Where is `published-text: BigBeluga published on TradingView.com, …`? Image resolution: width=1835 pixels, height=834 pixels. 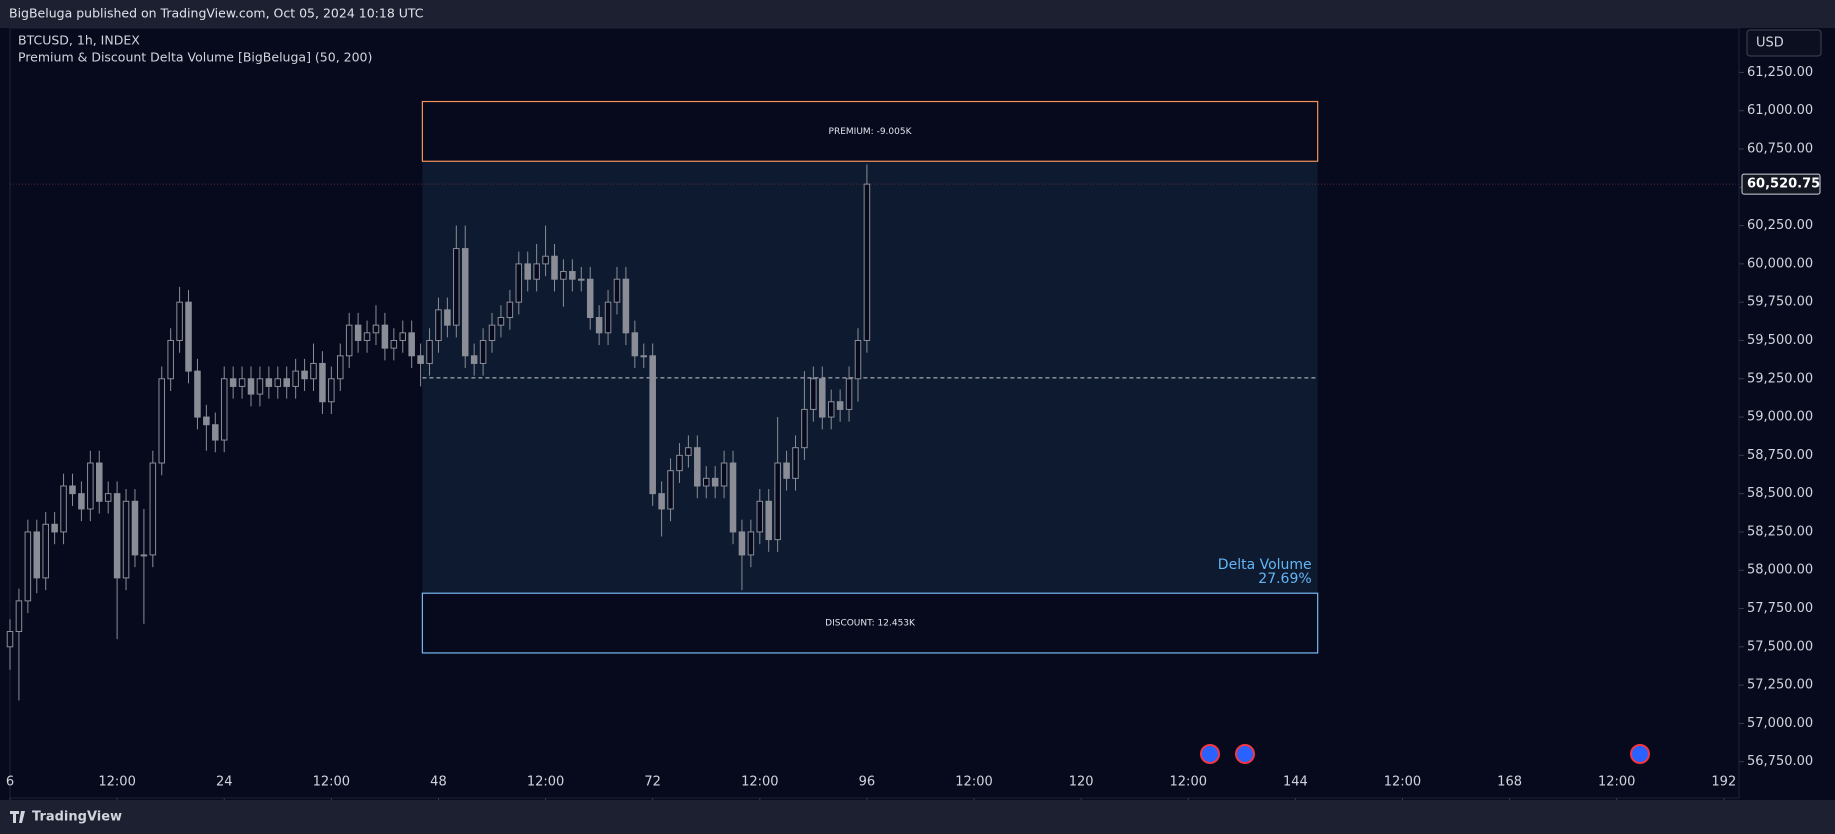
published-text: BigBeluga published on TradingView.com, … is located at coordinates (216, 13).